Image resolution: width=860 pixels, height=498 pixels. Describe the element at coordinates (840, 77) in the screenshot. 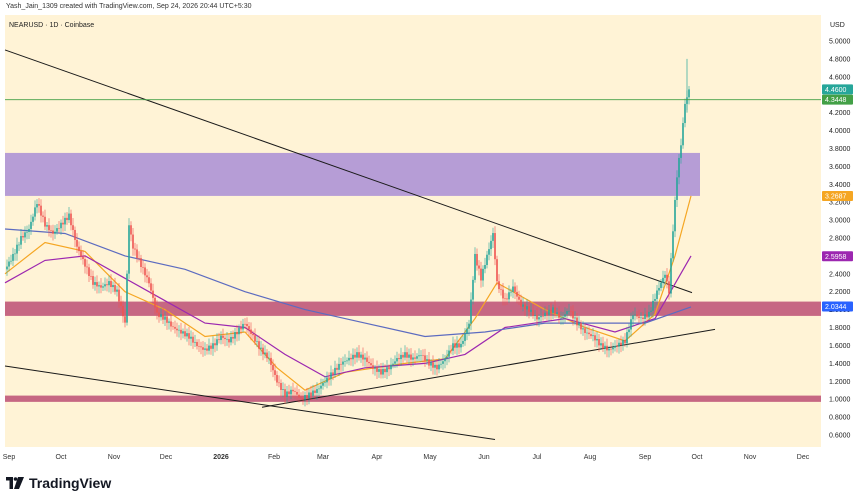

I see `y-tick-label: 4.6000` at that location.